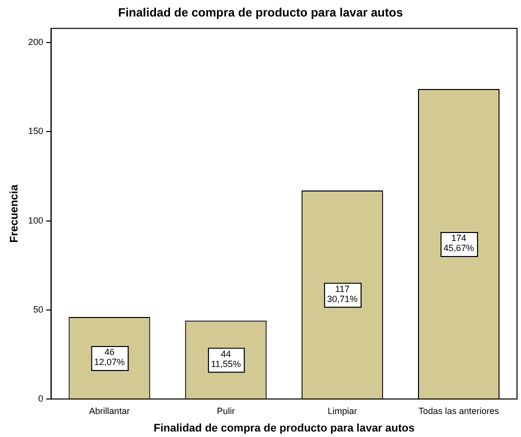  I want to click on x-tick-label: Limpiar, so click(343, 411).